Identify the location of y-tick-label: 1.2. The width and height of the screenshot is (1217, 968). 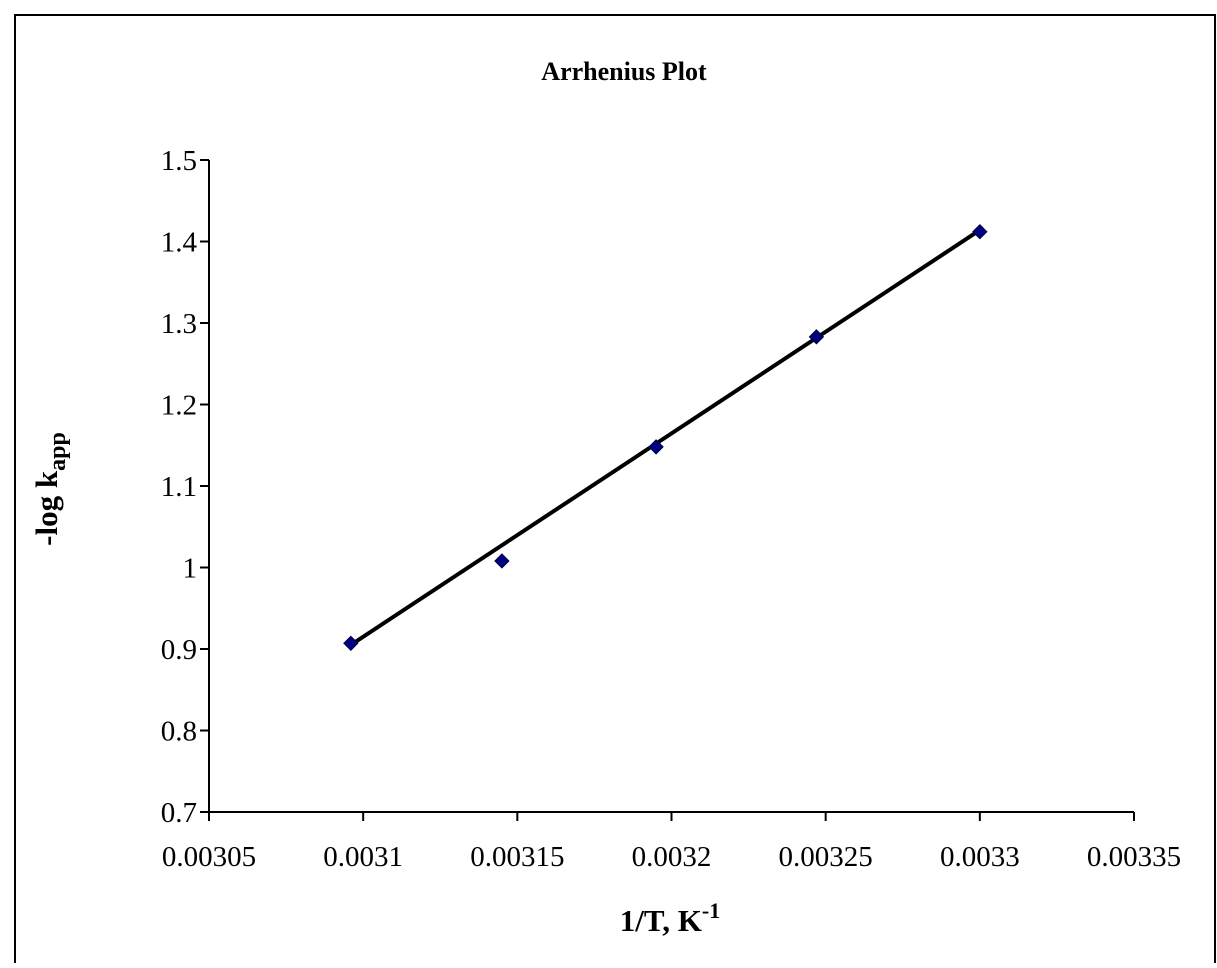
(179, 406).